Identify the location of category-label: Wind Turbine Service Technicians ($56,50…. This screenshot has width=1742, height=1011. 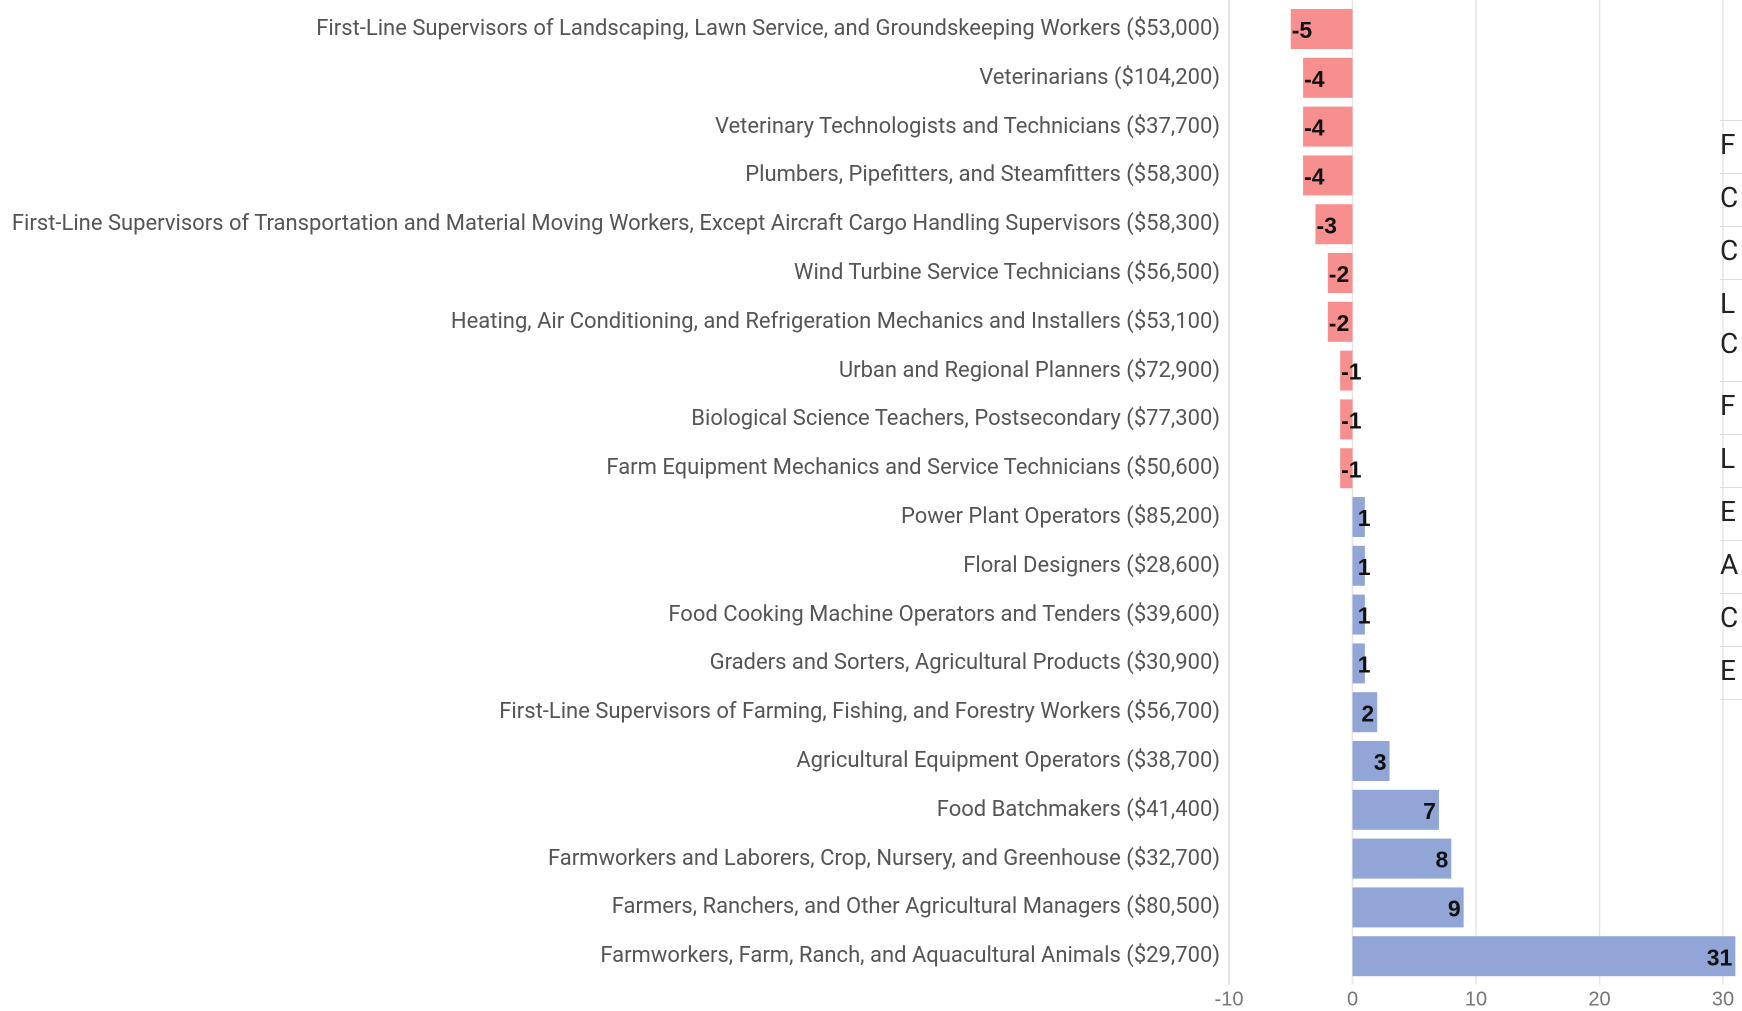
(1006, 272).